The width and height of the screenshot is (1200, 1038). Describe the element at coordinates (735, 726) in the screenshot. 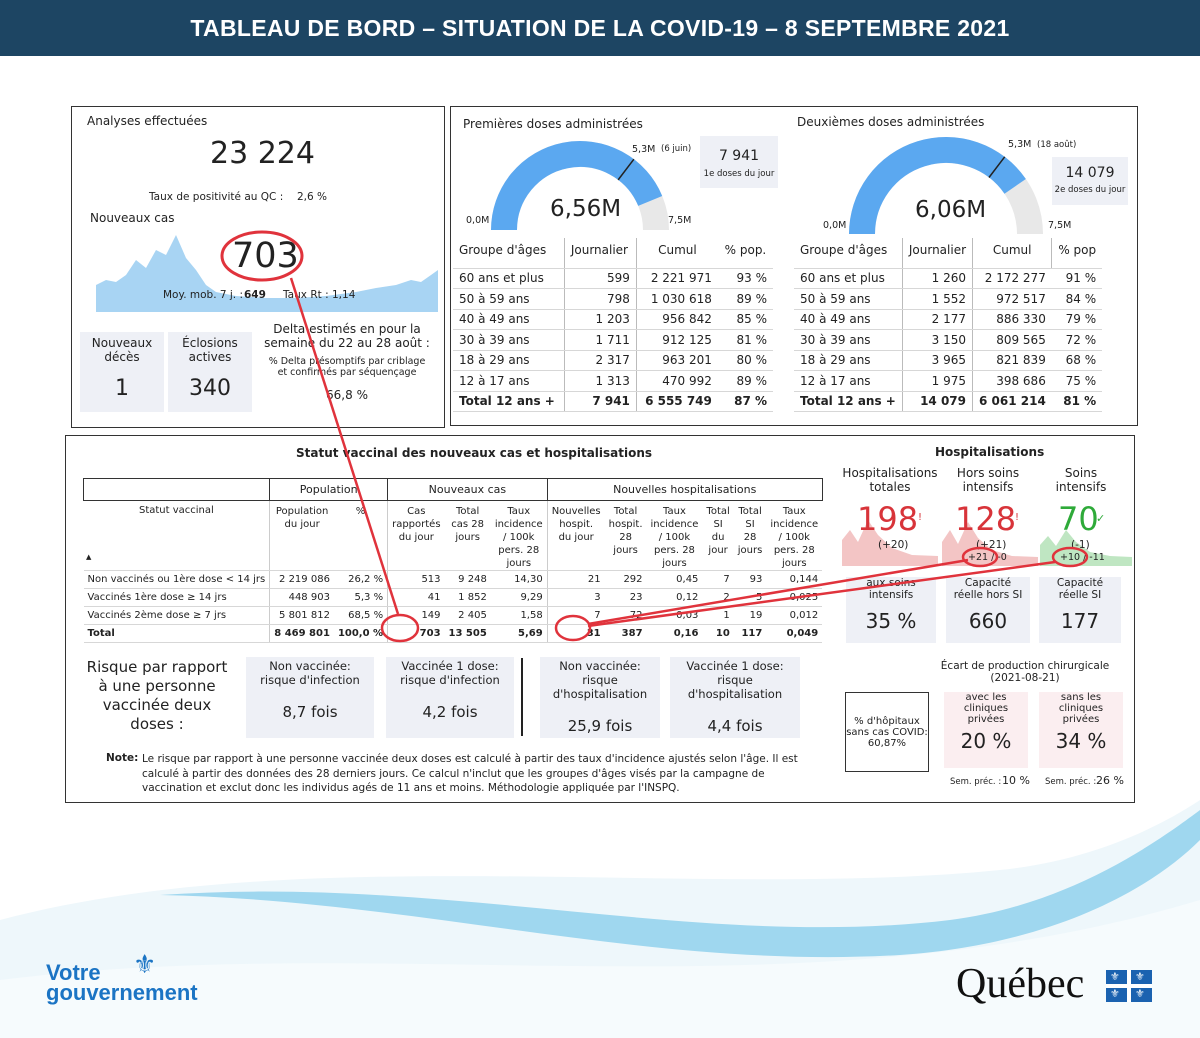

I see `risk-value: 4,4 fois` at that location.